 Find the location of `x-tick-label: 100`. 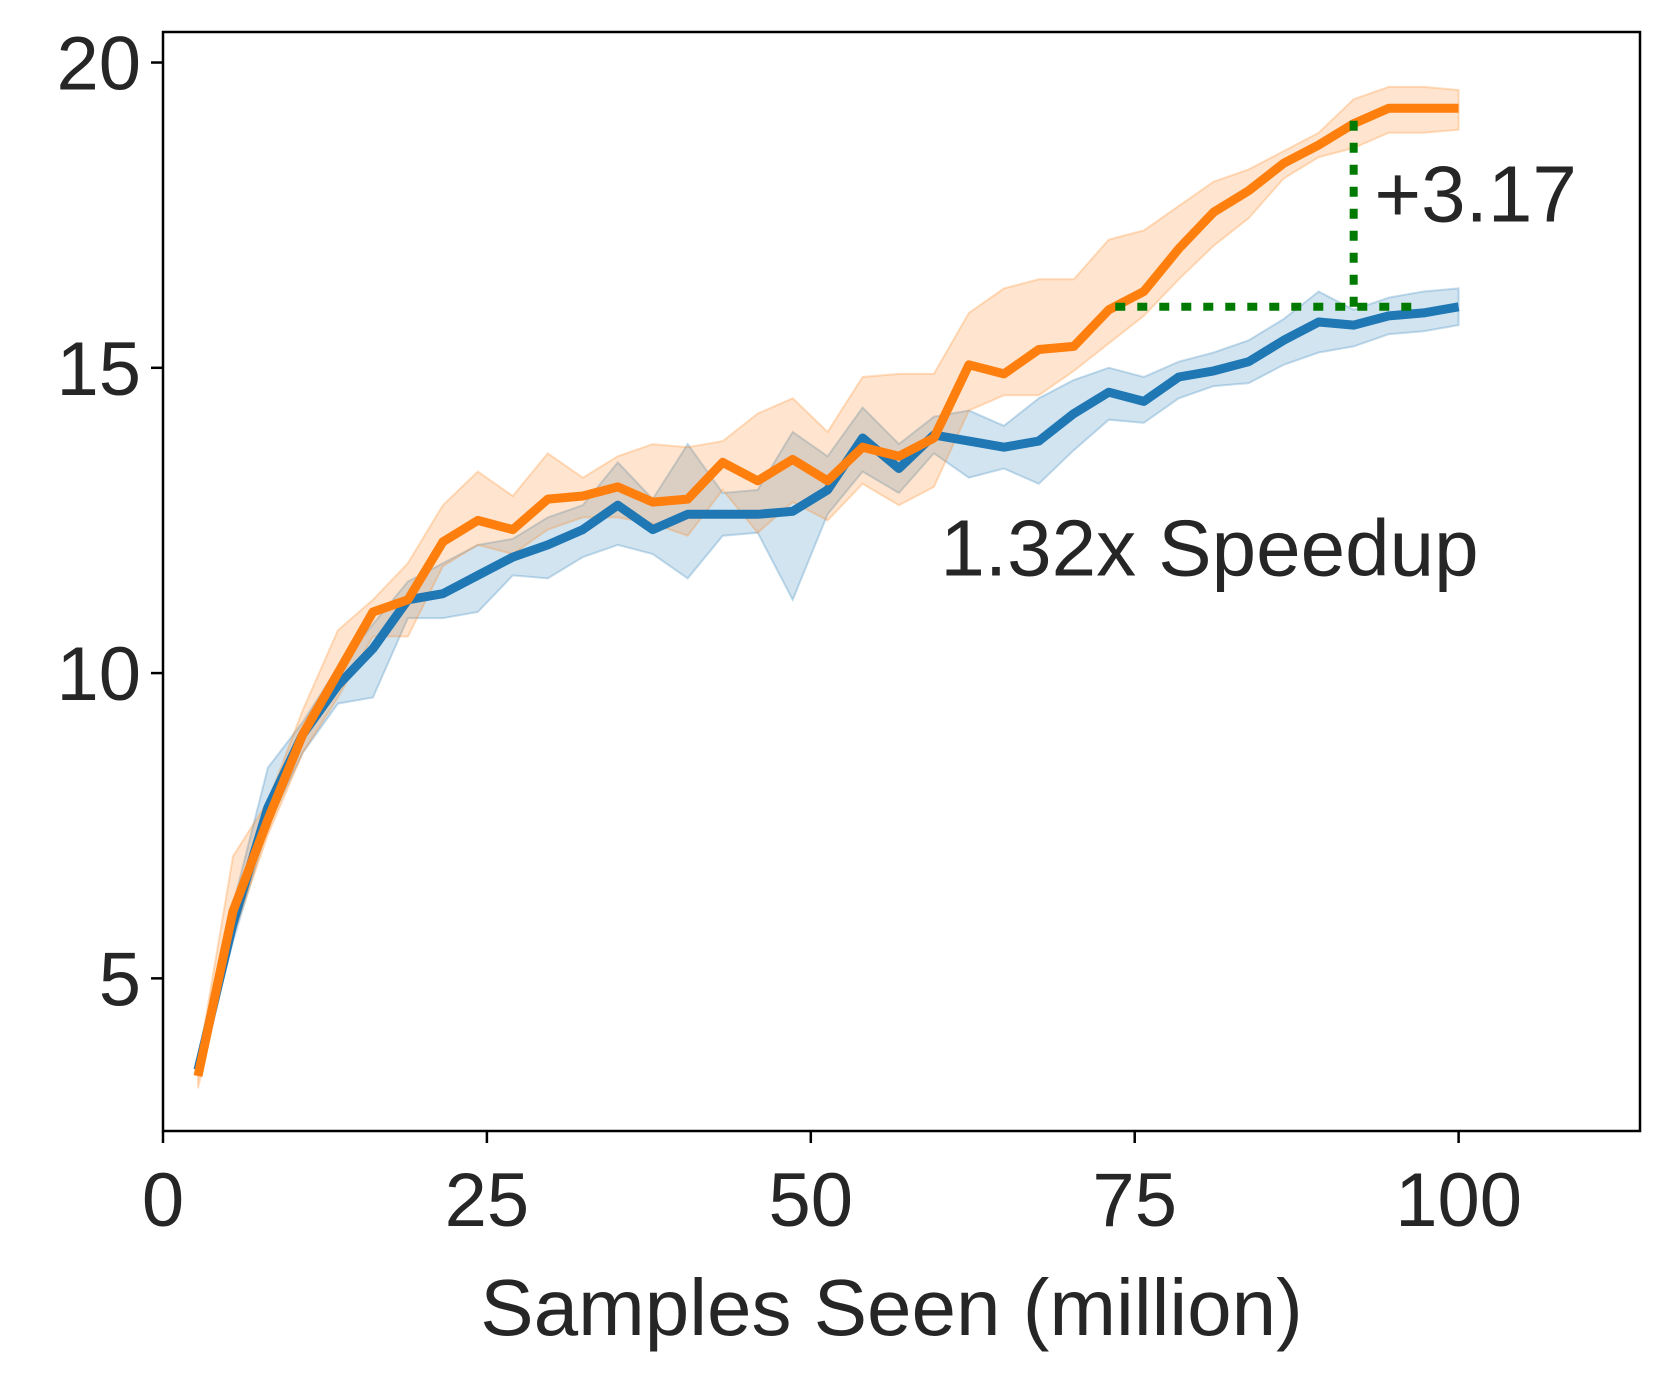

x-tick-label: 100 is located at coordinates (1458, 1200).